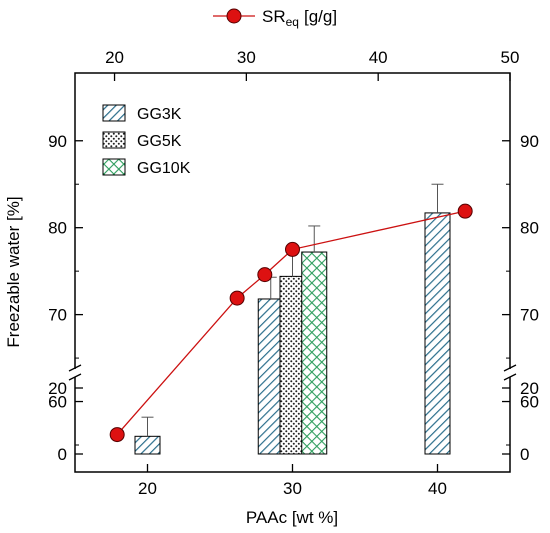 Image resolution: width=550 pixels, height=533 pixels. Describe the element at coordinates (529, 388) in the screenshot. I see `y-tick-label-right: 20` at that location.